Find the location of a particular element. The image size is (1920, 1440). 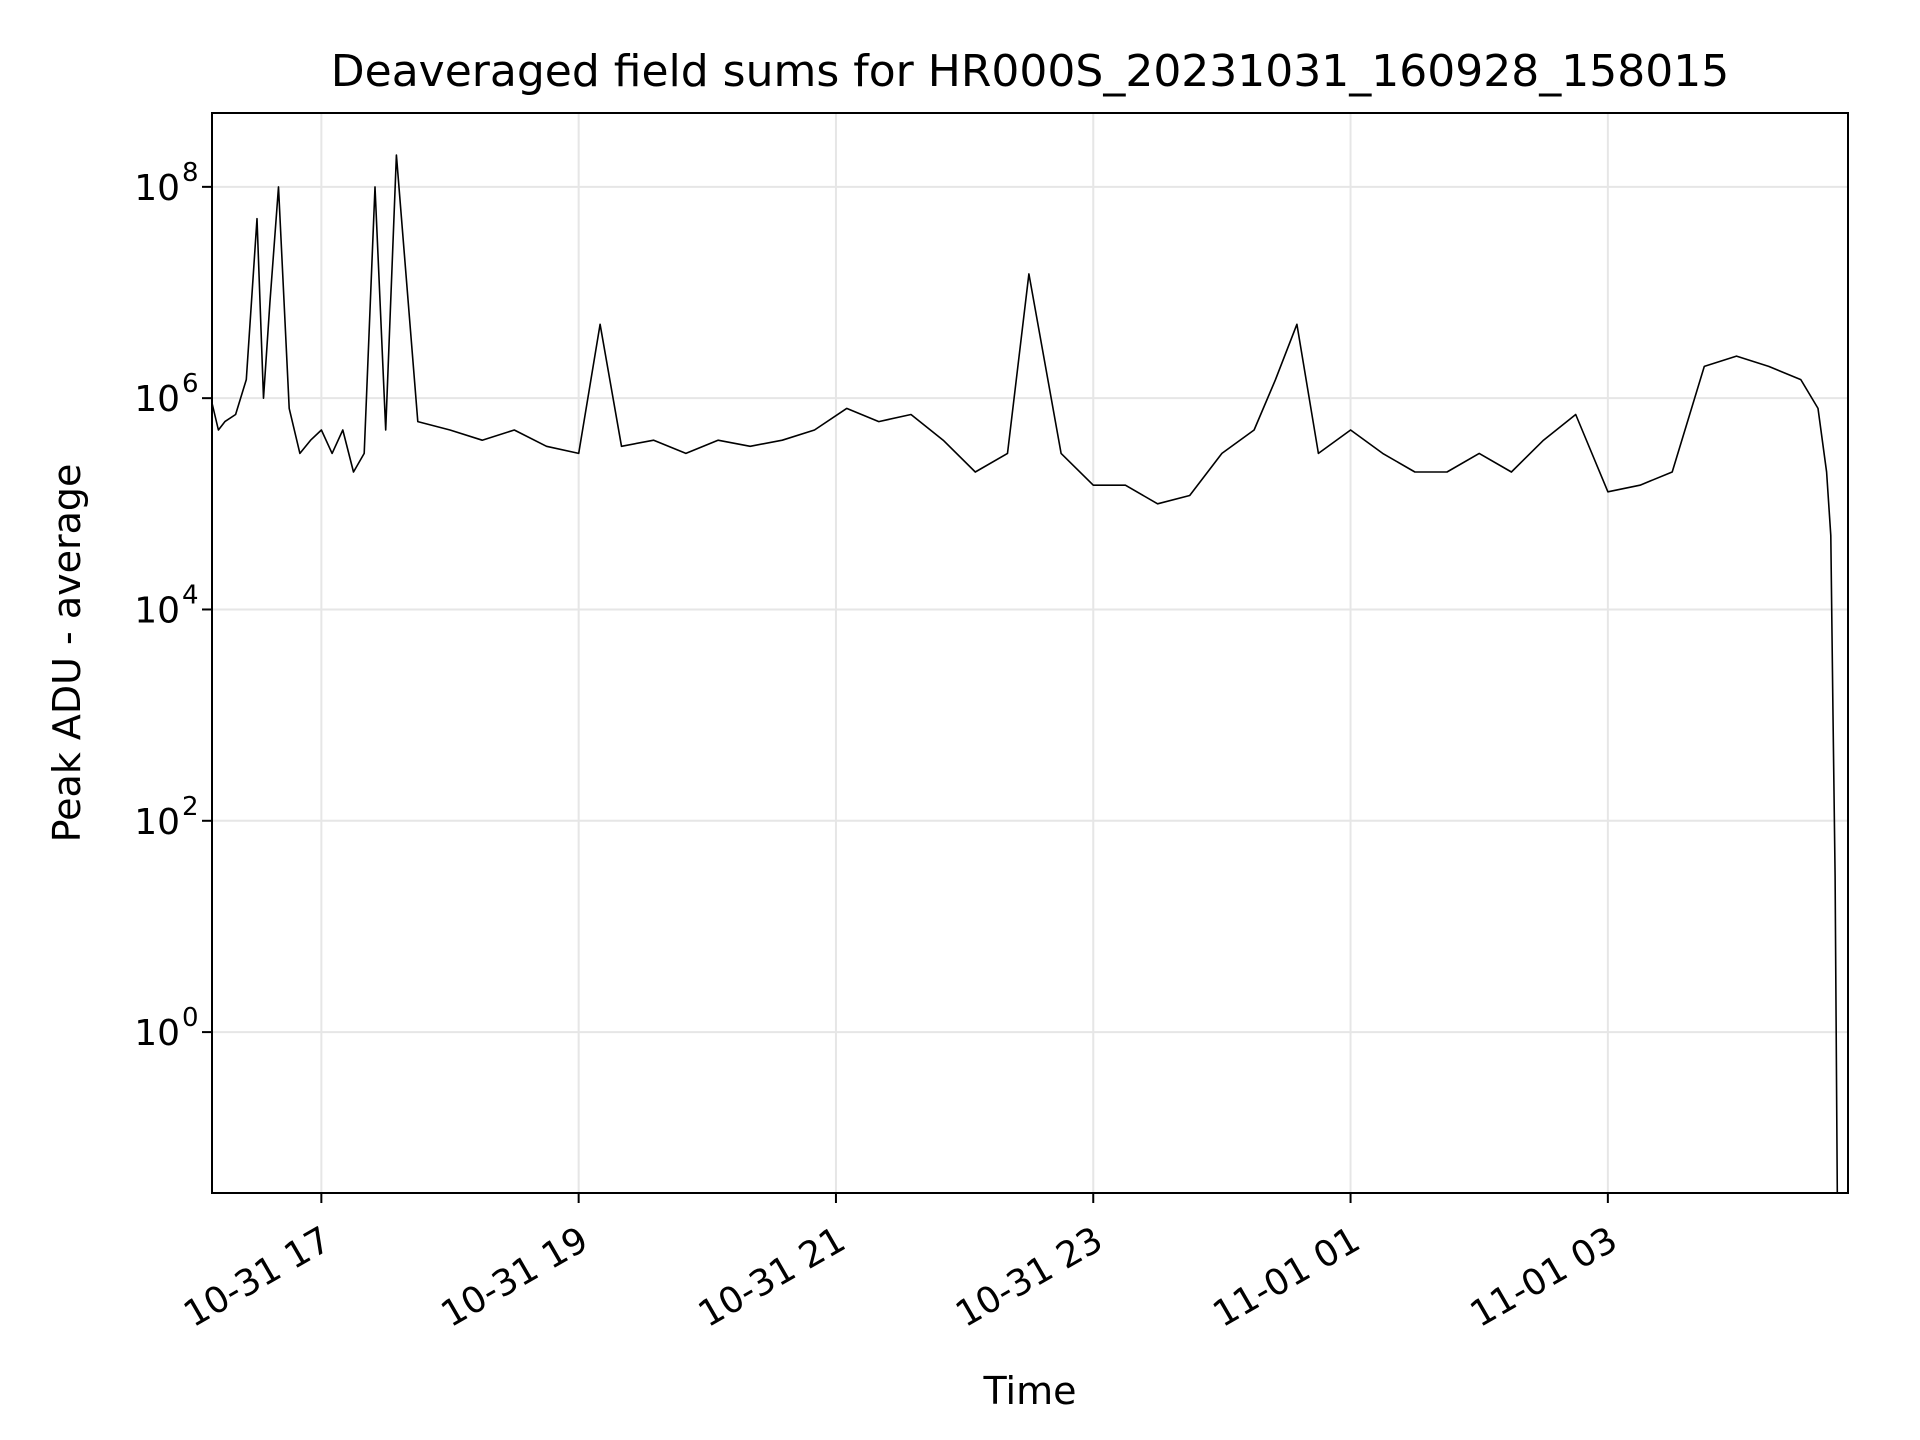

x-axis-label: Time is located at coordinates (1030, 1391).